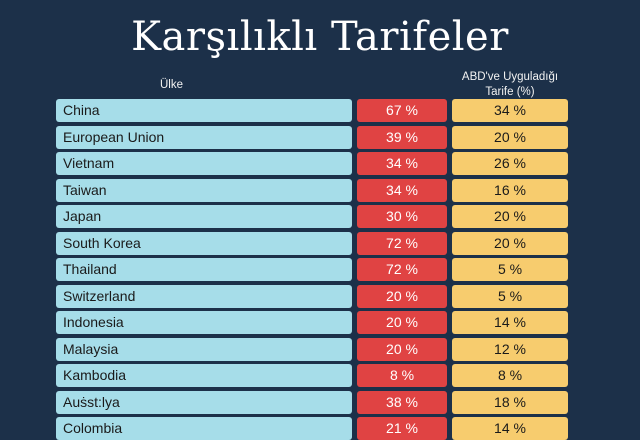  I want to click on table-row: Japan 30 % 20 %, so click(320, 216).